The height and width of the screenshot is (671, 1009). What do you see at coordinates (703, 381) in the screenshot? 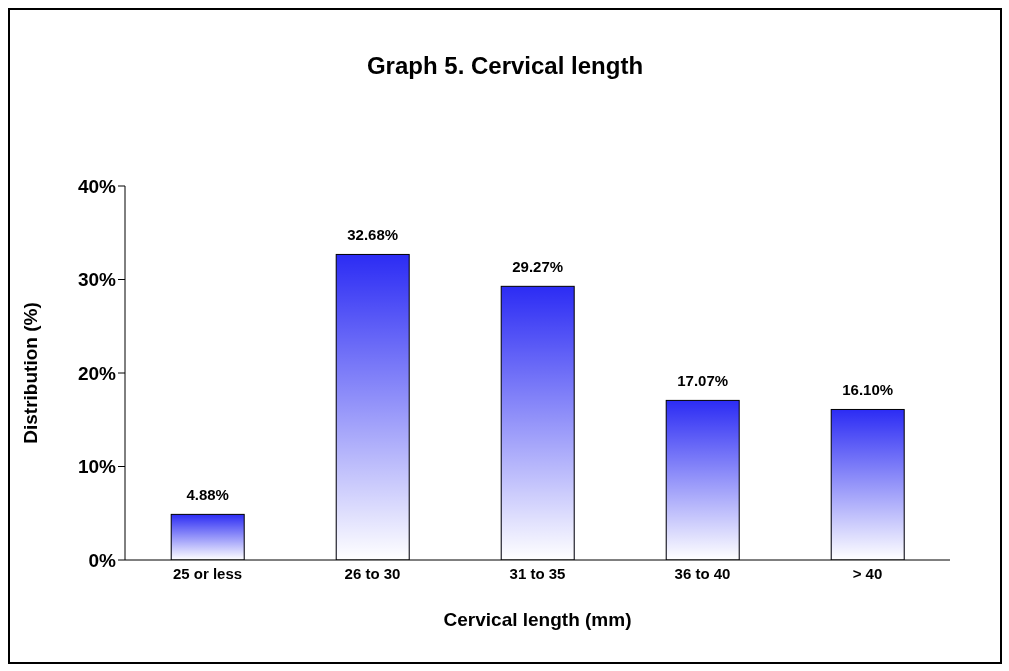
I see `data-label: 17.07%` at bounding box center [703, 381].